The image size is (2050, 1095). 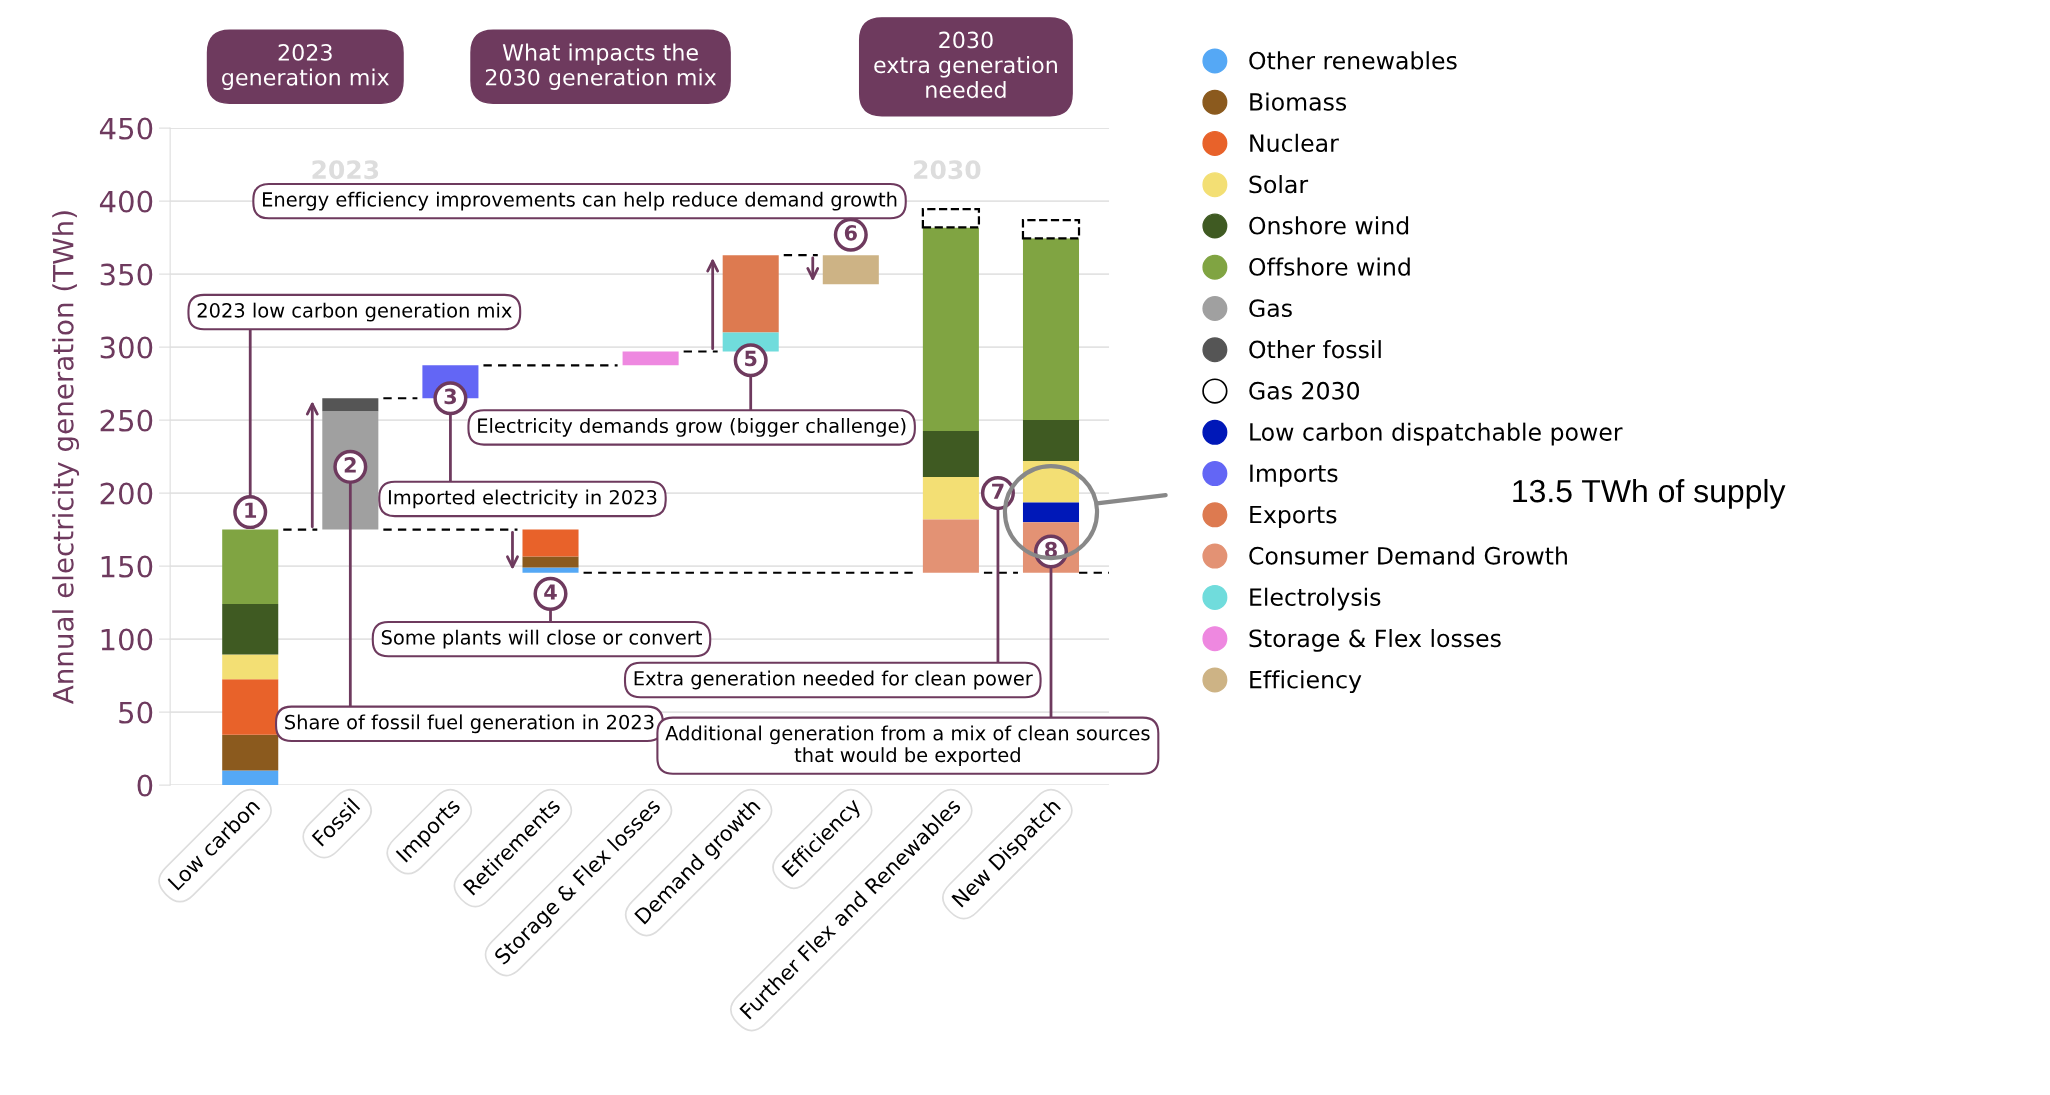 I want to click on text: What impacts the 2030 generation mix, so click(x=601, y=66).